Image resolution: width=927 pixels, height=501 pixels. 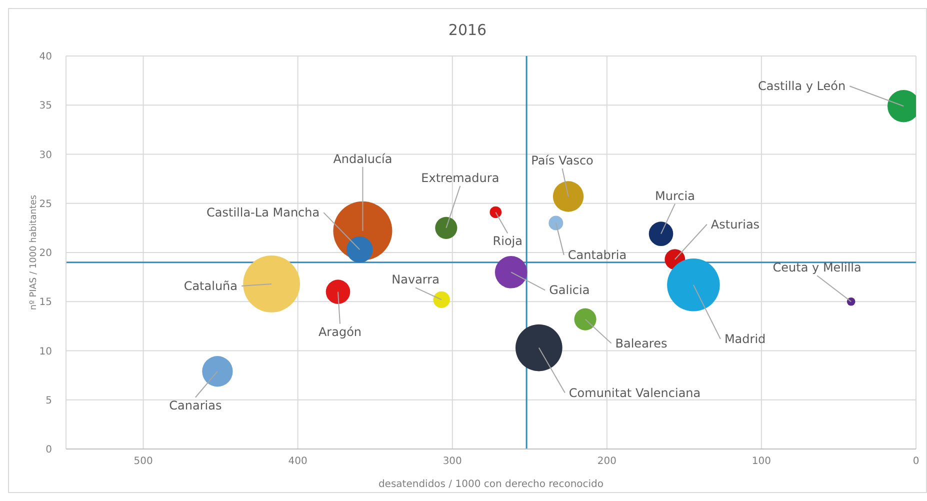 I want to click on text: Castilla-La Mancha, so click(x=263, y=213).